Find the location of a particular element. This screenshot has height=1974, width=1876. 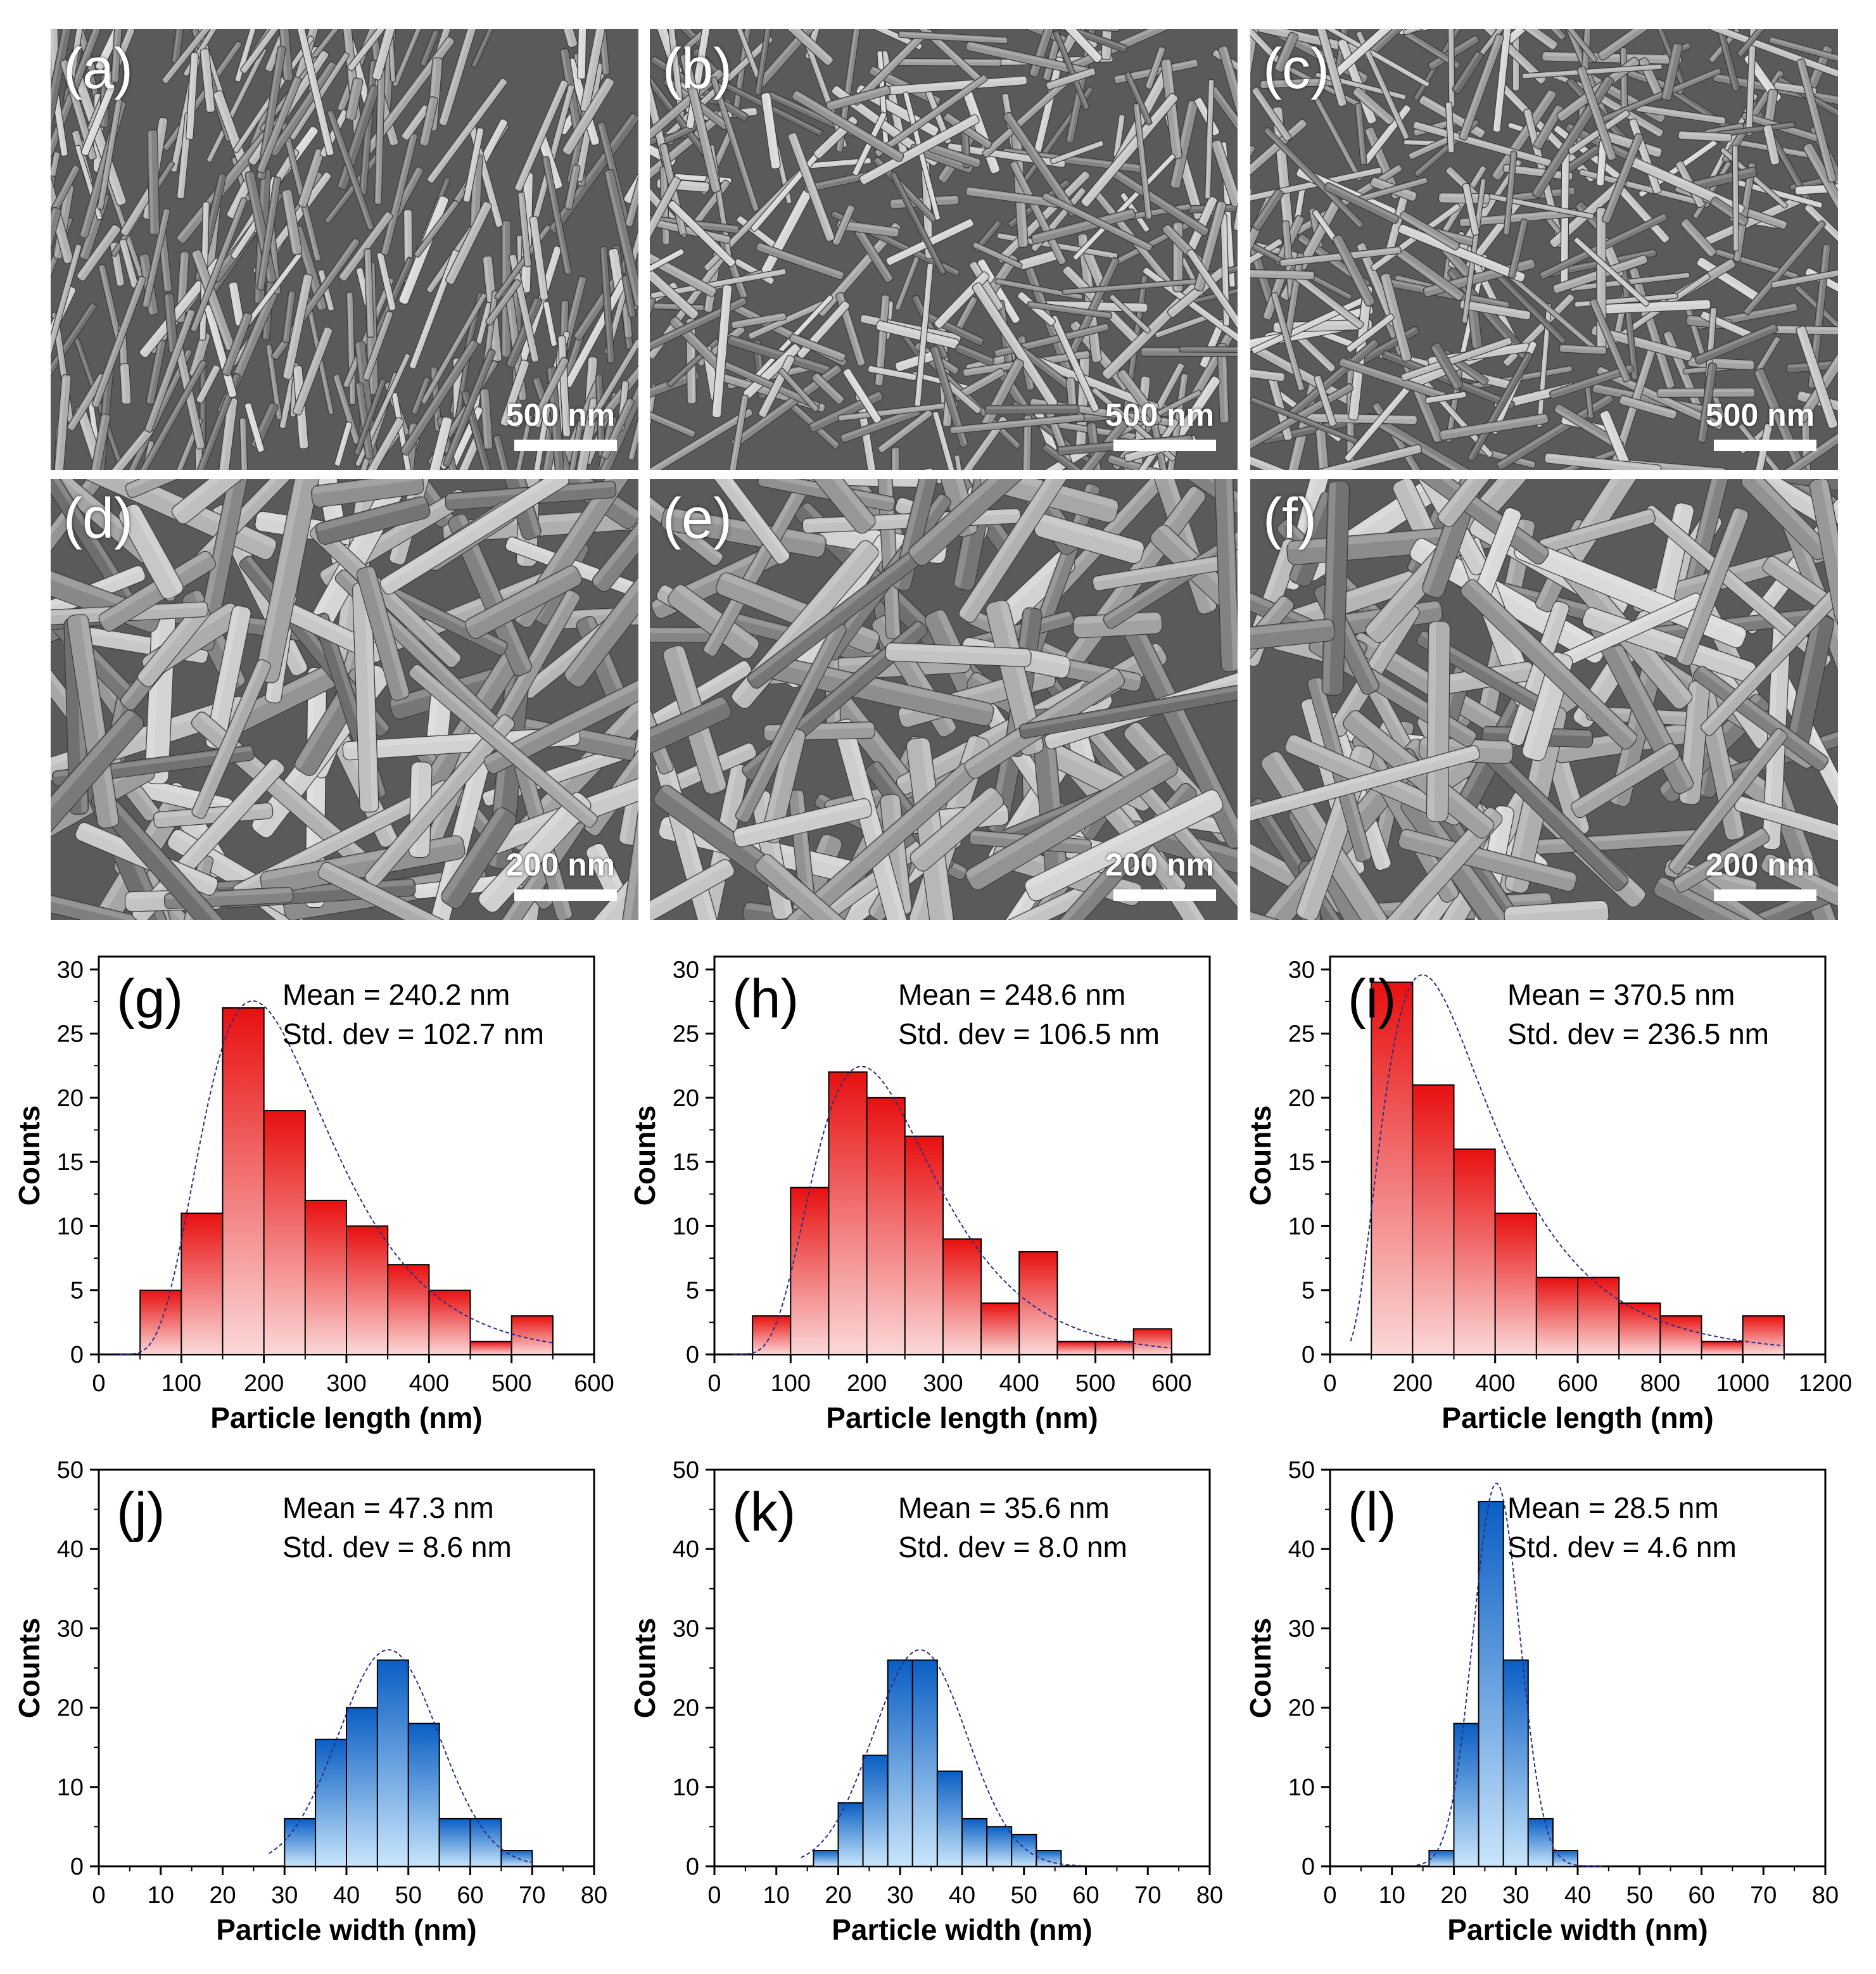

panel-label: (e) is located at coordinates (697, 519).